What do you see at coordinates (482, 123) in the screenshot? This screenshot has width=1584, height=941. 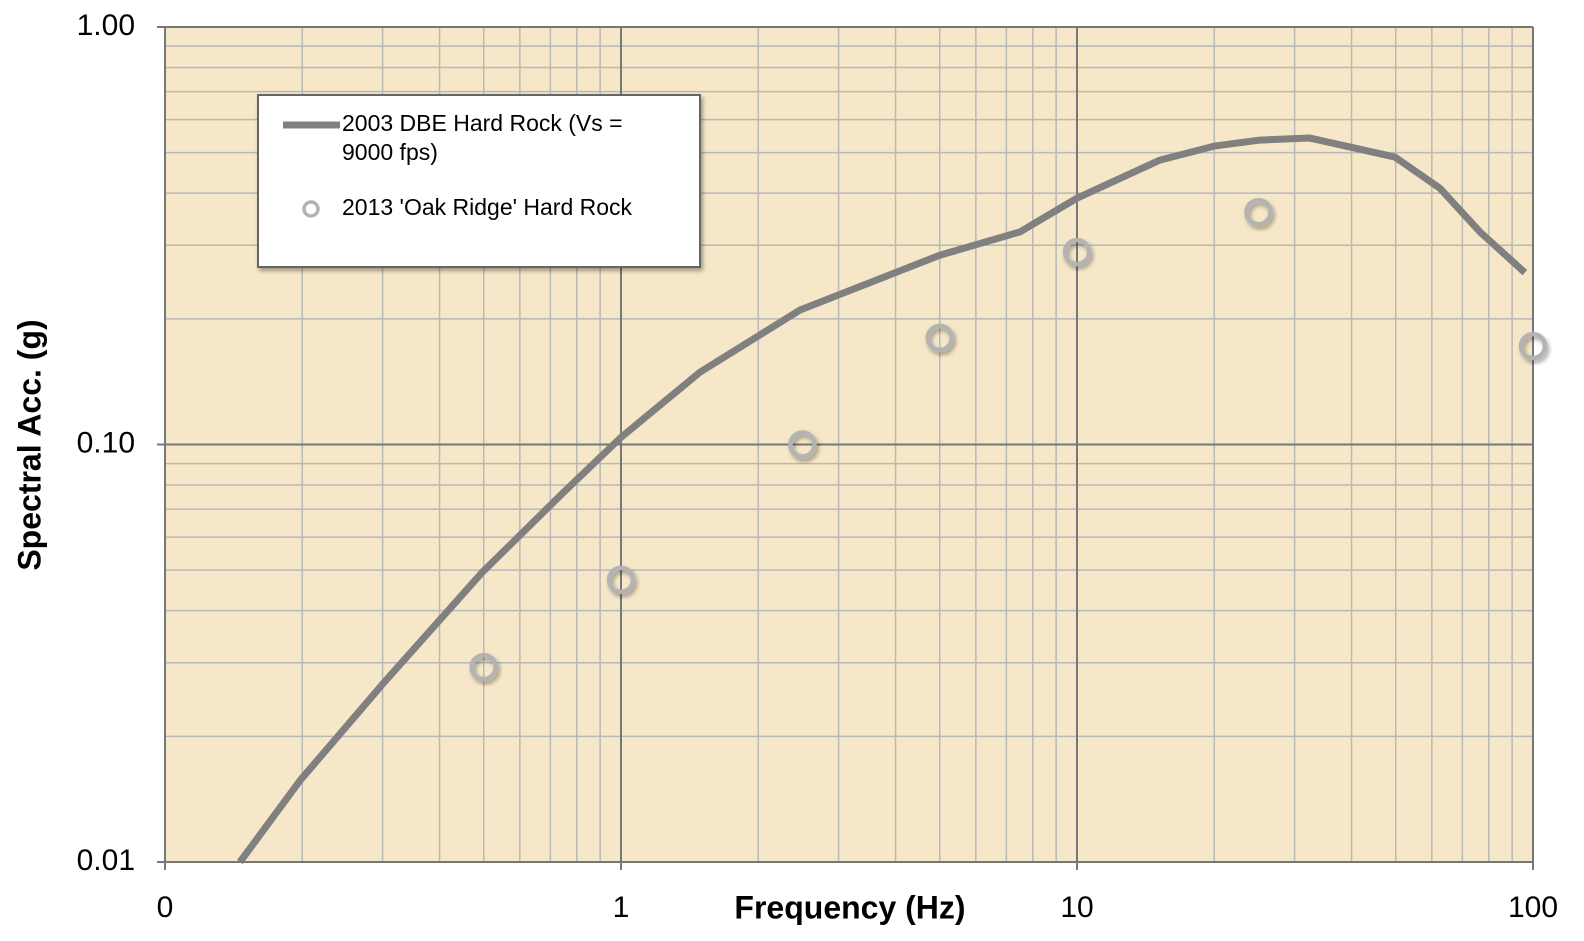 I see `legend-label-line: 2003 DBE Hard Rock (Vs =` at bounding box center [482, 123].